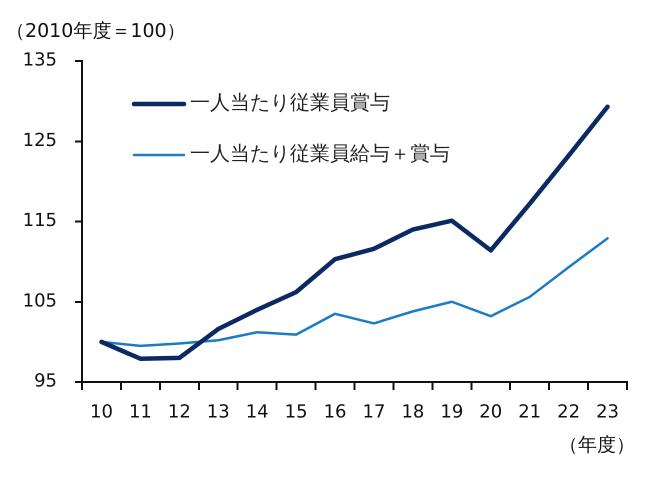 The height and width of the screenshot is (480, 669). Describe the element at coordinates (490, 411) in the screenshot. I see `x-tick-label: 20` at that location.